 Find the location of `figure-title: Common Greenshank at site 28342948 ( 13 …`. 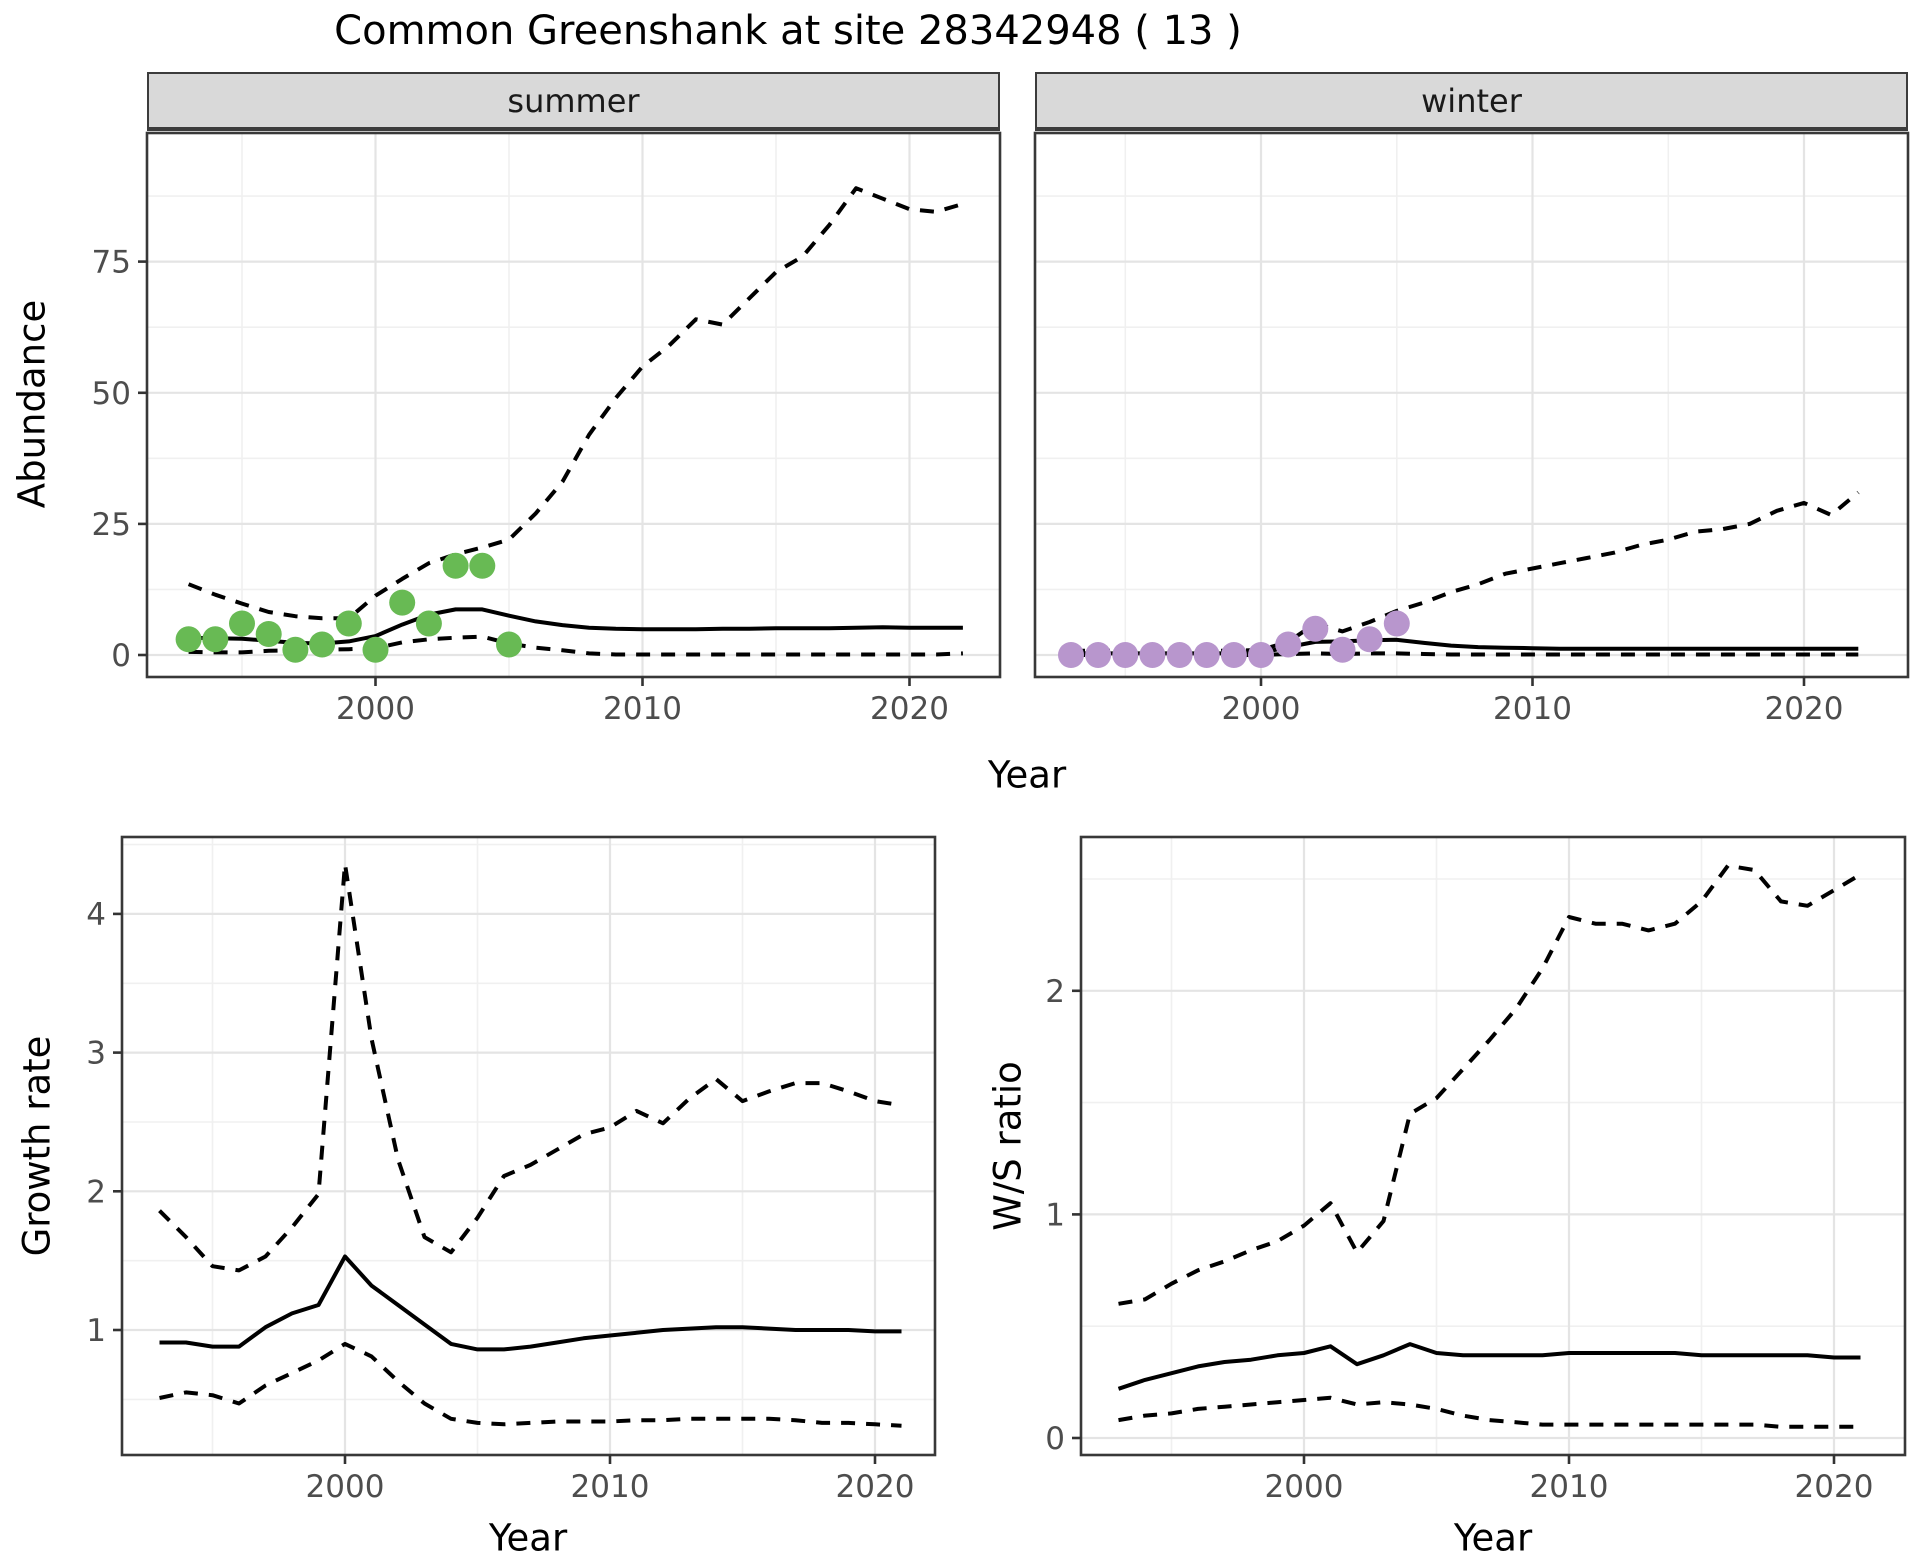

figure-title: Common Greenshank at site 28342948 ( 13 … is located at coordinates (788, 31).